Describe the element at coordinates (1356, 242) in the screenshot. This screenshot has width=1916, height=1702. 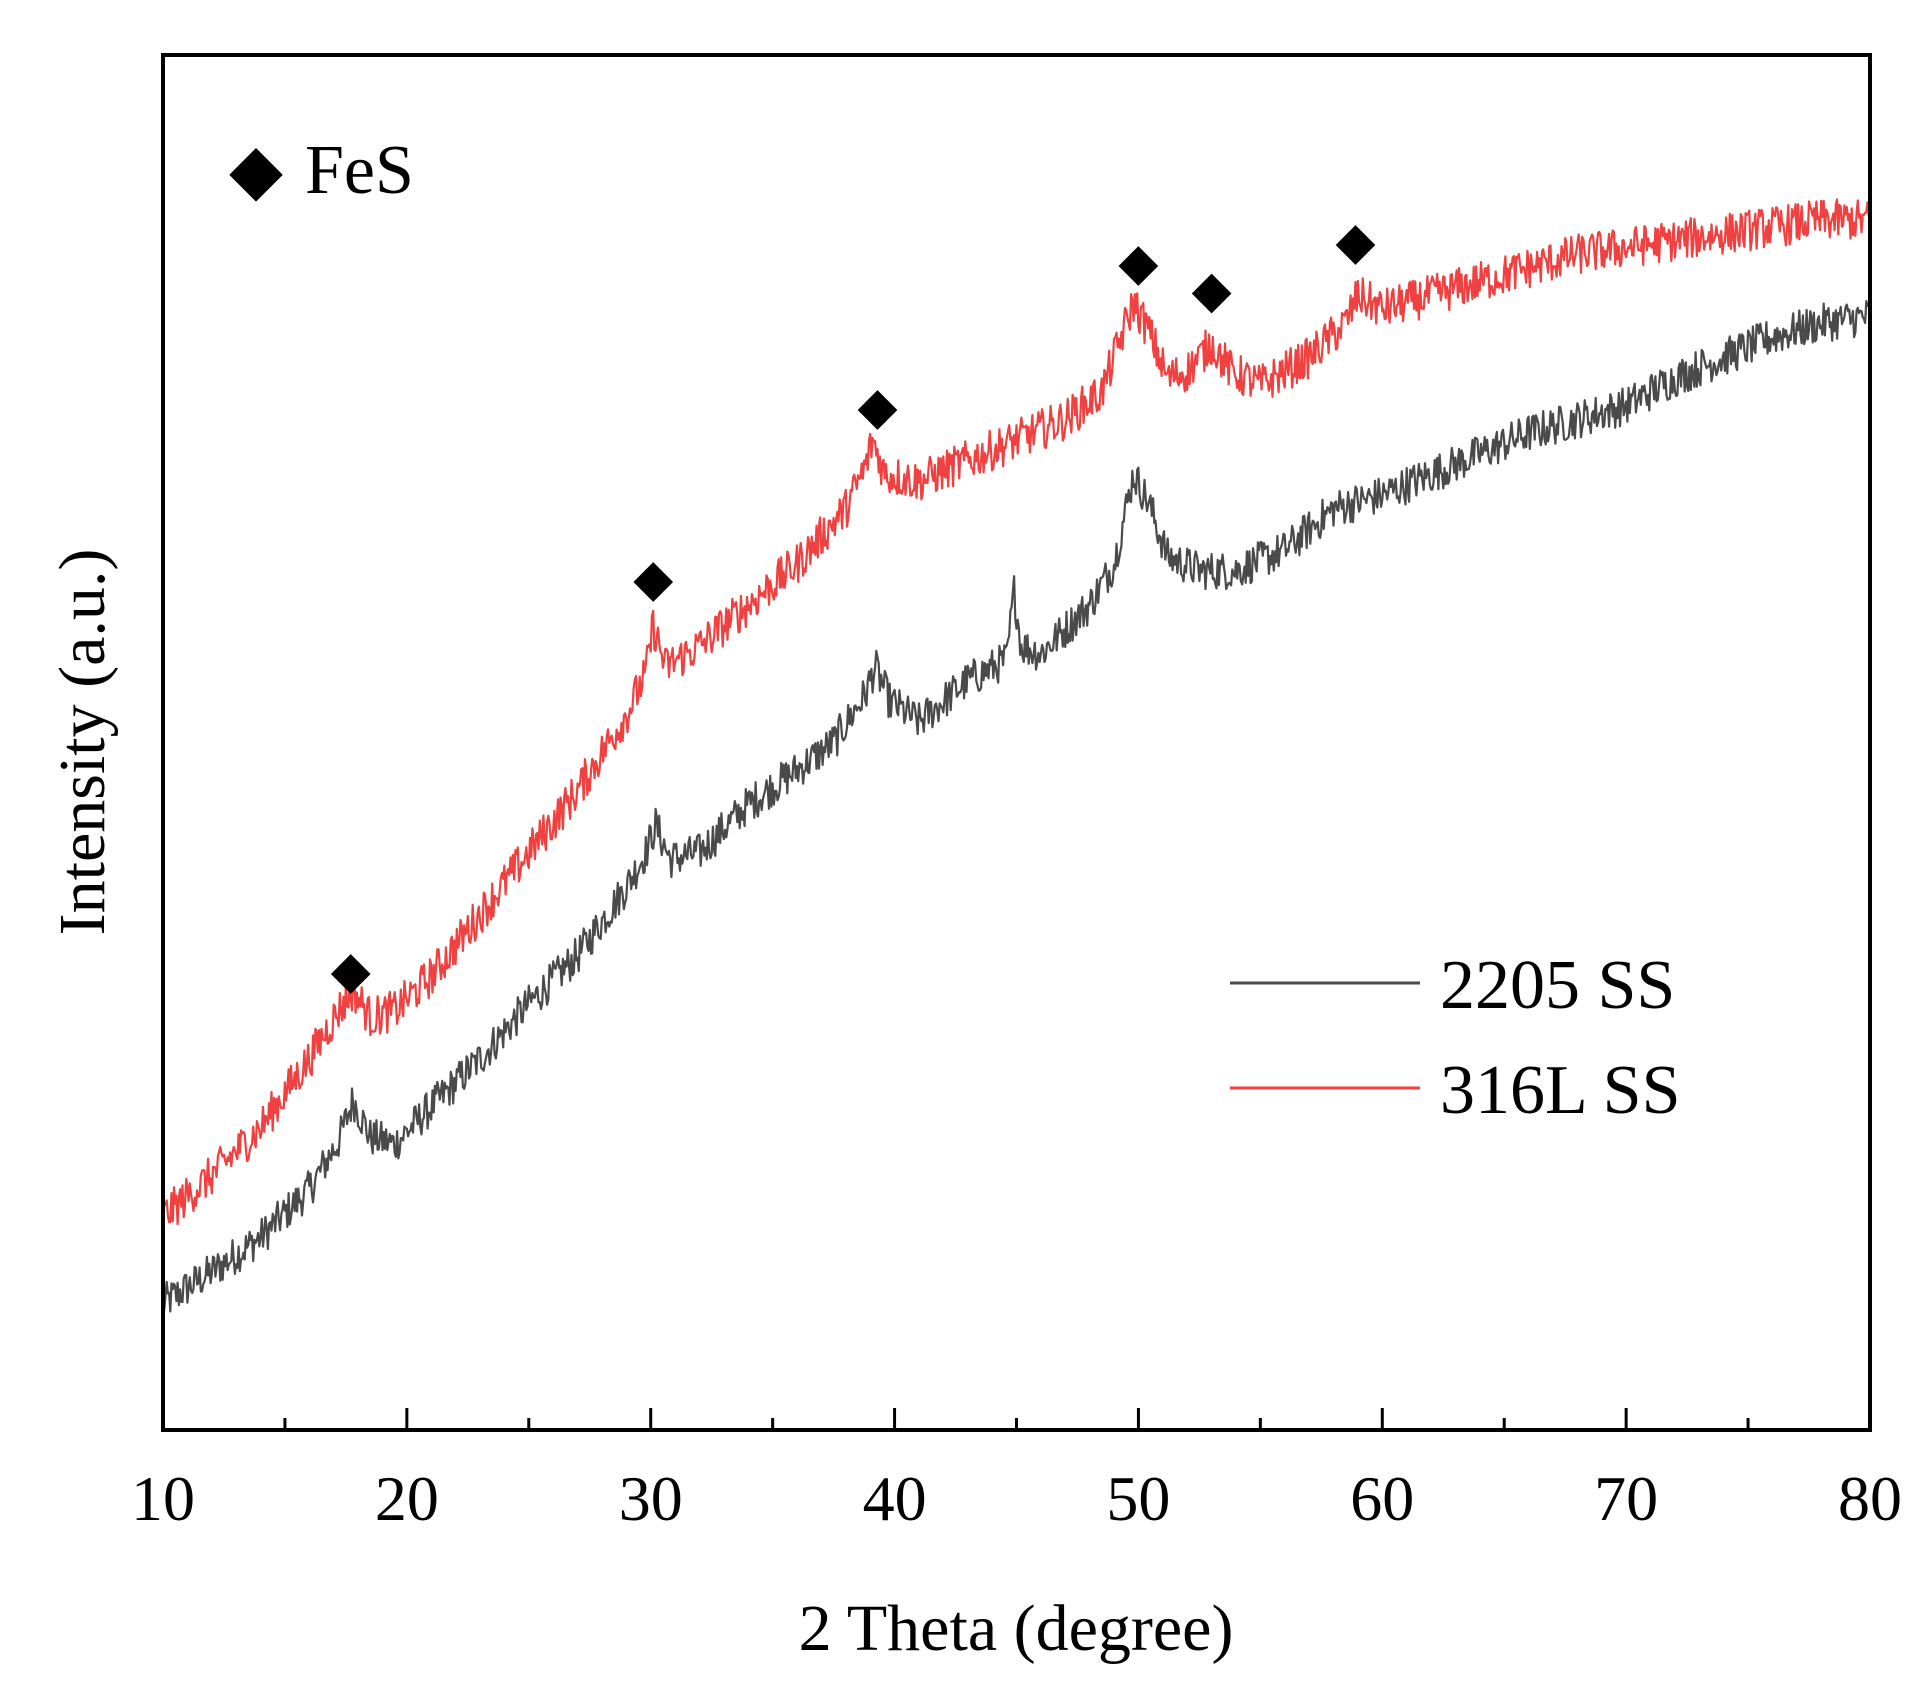
I see `fes-marker-6: ◆` at that location.